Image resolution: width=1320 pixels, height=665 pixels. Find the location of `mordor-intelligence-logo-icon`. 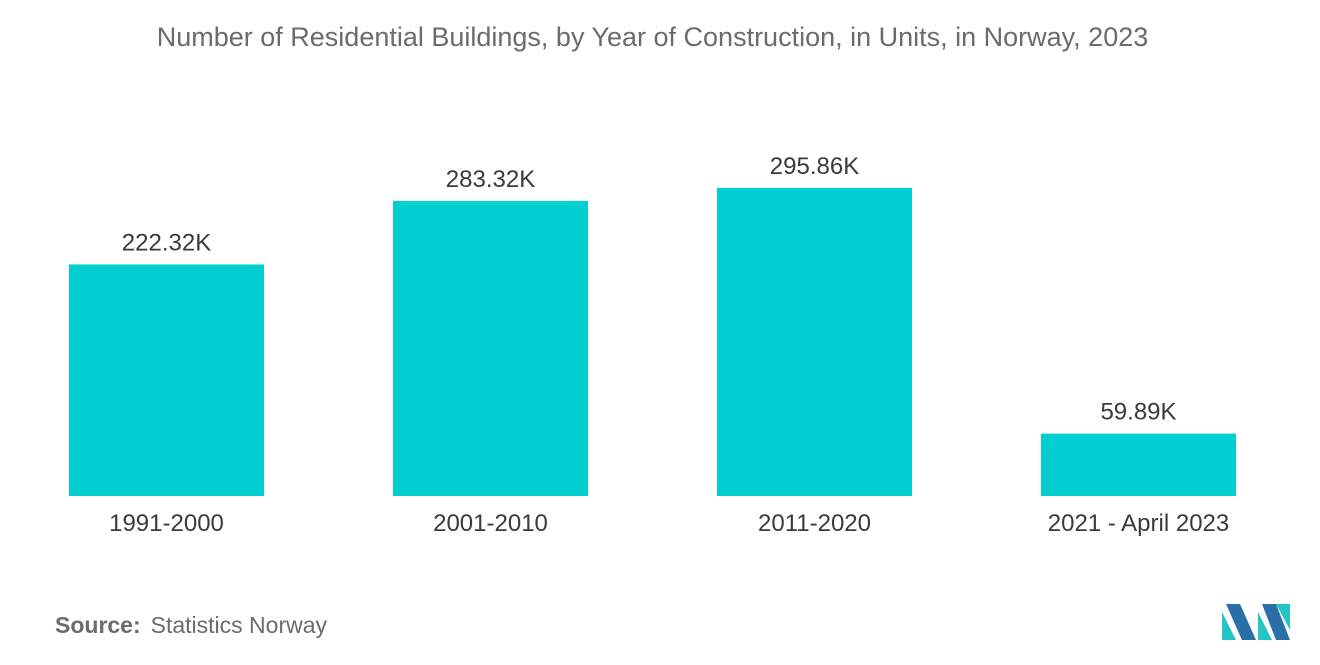

mordor-intelligence-logo-icon is located at coordinates (1256, 622).